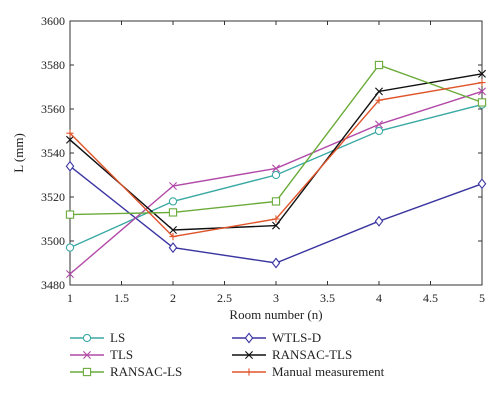 This screenshot has width=500, height=400. I want to click on legend-label-ransac-tls: RANSAC-TLS, so click(312, 354).